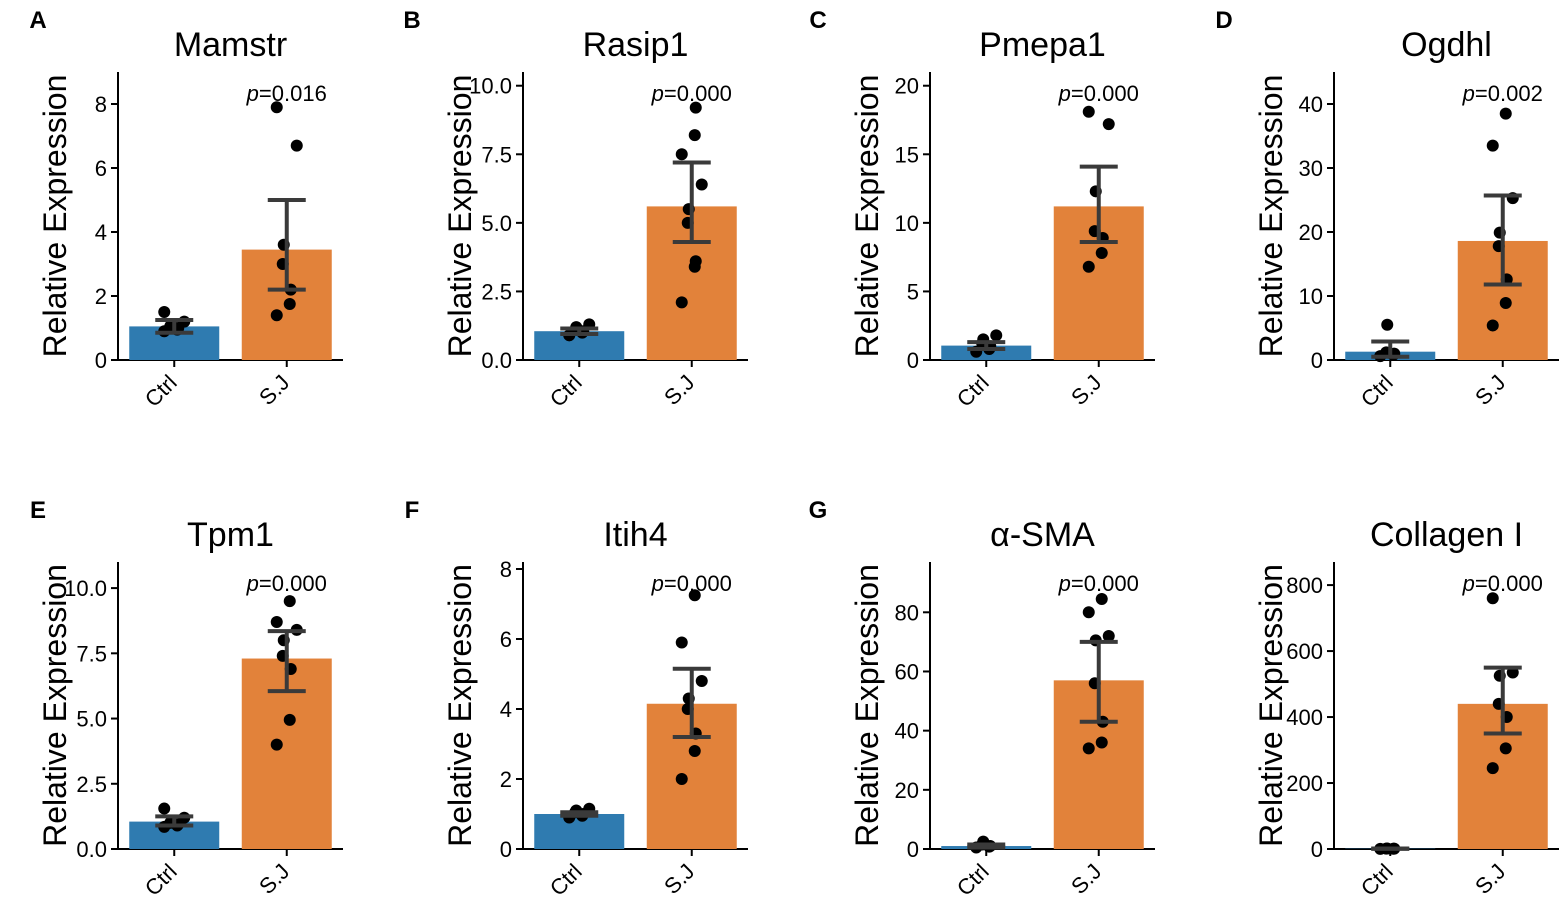 The image size is (1564, 909). Describe the element at coordinates (635, 535) in the screenshot. I see `chart-title: Itih4` at that location.